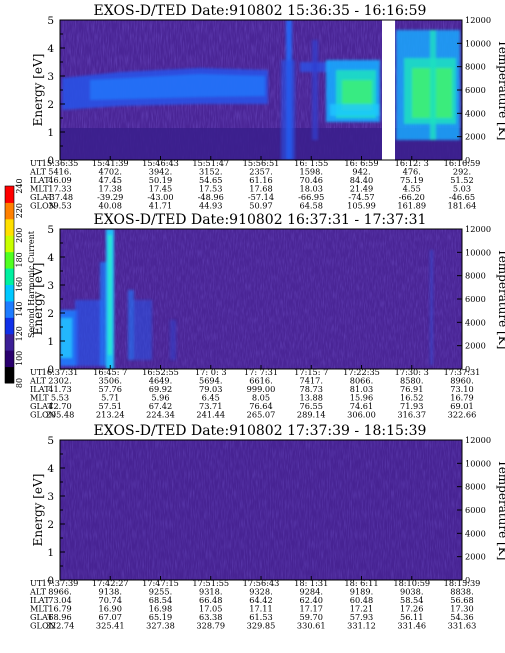 The height and width of the screenshot is (653, 505). I want to click on panel-1-data-gap, so click(388, 90).